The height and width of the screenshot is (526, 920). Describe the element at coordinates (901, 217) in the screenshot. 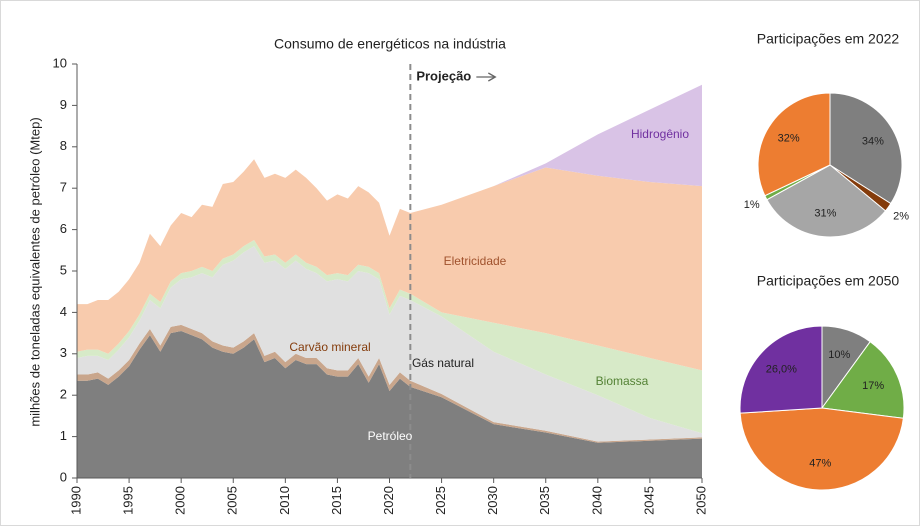

I see `pie-label: 2%` at that location.